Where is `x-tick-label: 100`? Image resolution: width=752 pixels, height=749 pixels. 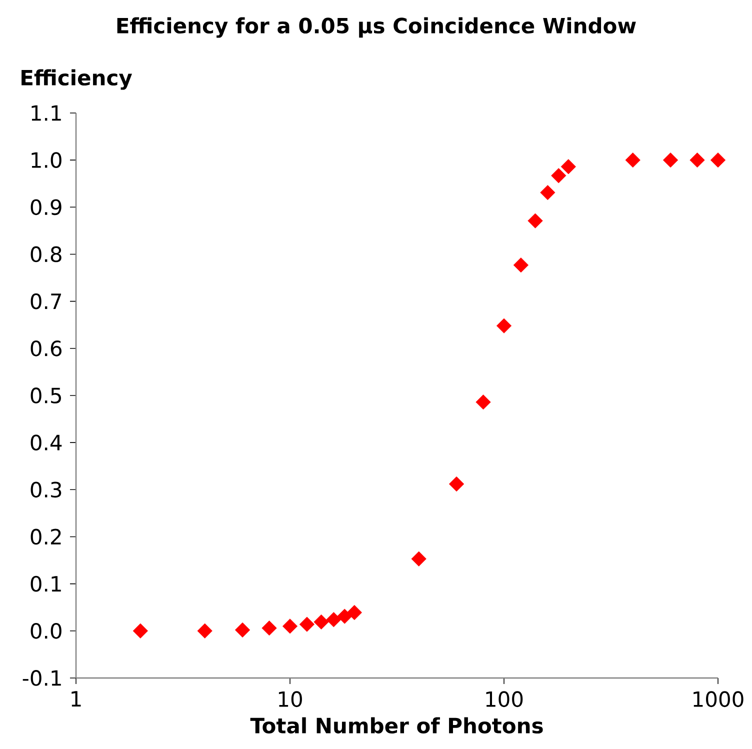
x-tick-label: 100 is located at coordinates (504, 699).